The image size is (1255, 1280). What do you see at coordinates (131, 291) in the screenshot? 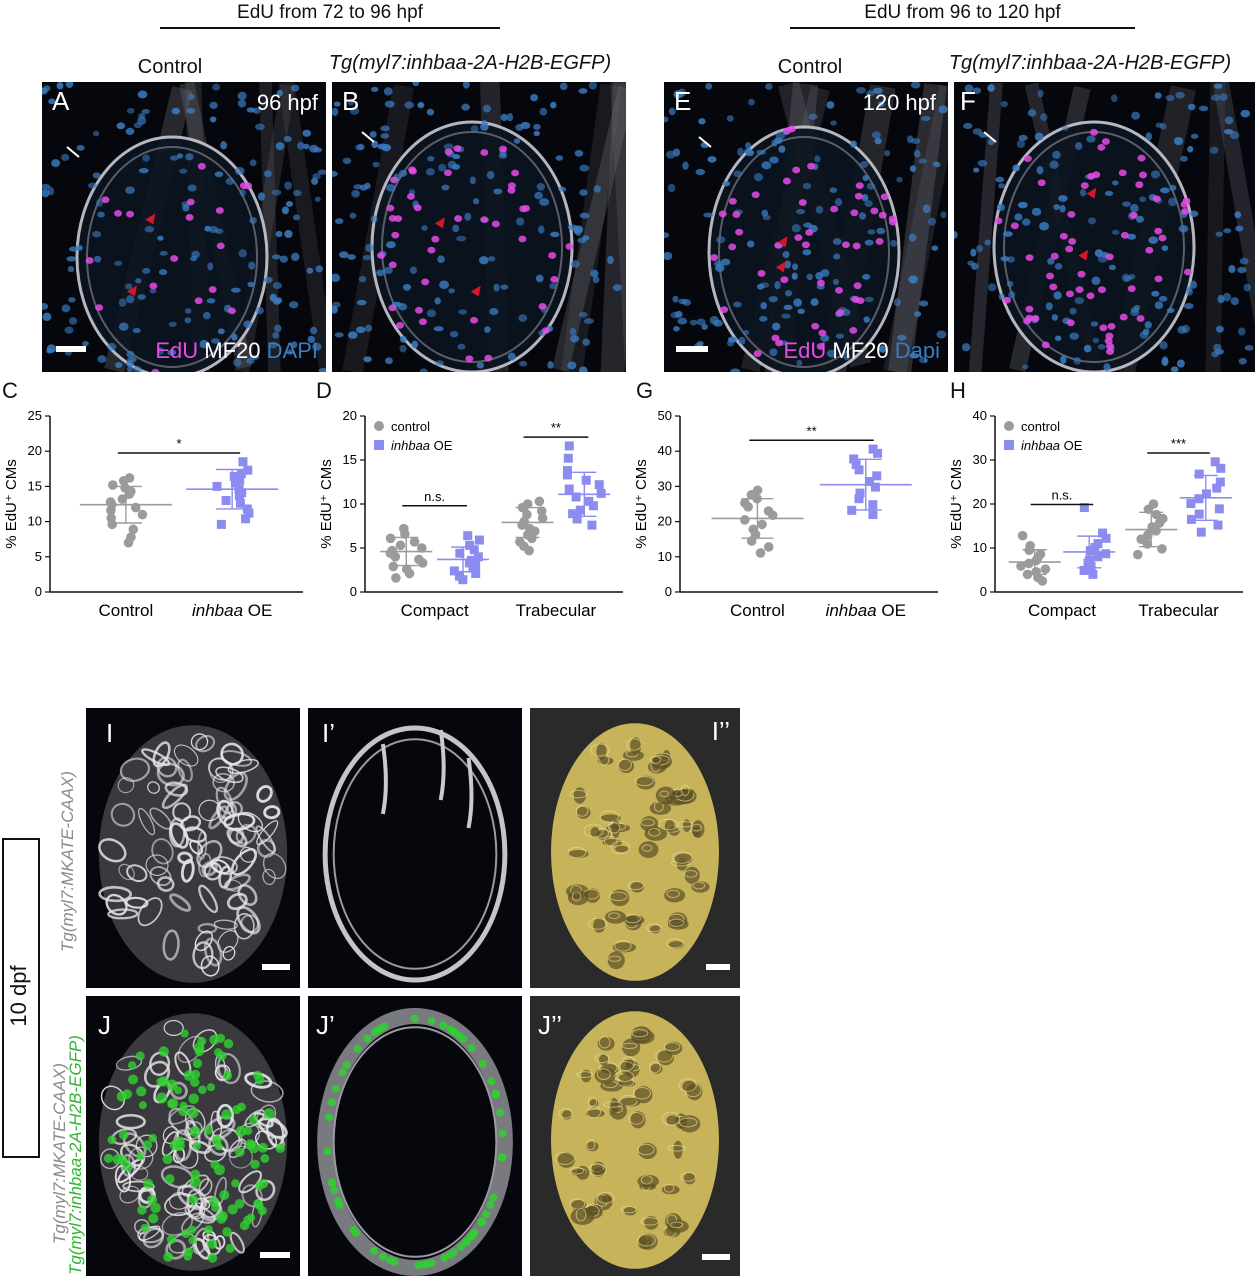
I see `arrowhead-marker` at bounding box center [131, 291].